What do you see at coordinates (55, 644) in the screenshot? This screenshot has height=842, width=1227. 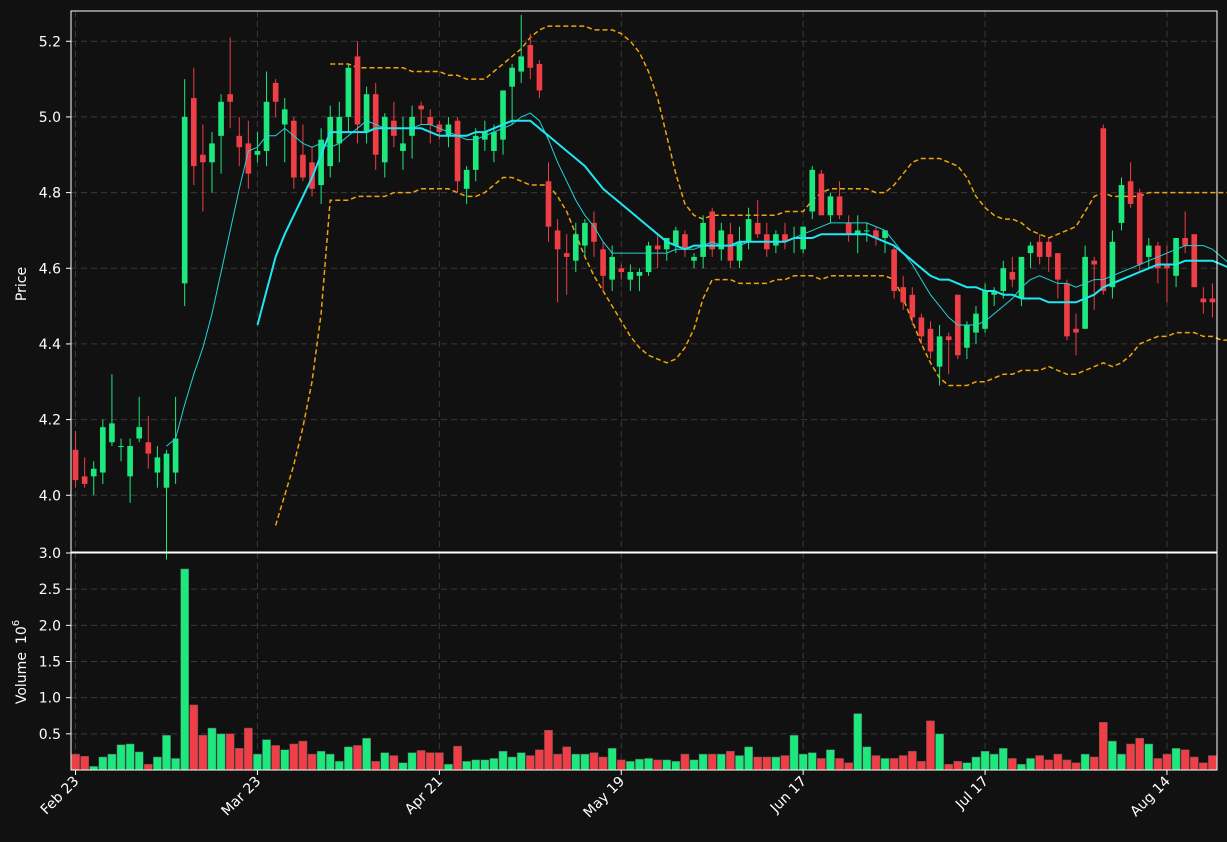 I see `volume-y-ticks: 0.5 1.0 1.5 2.0 2.5 3.0` at bounding box center [55, 644].